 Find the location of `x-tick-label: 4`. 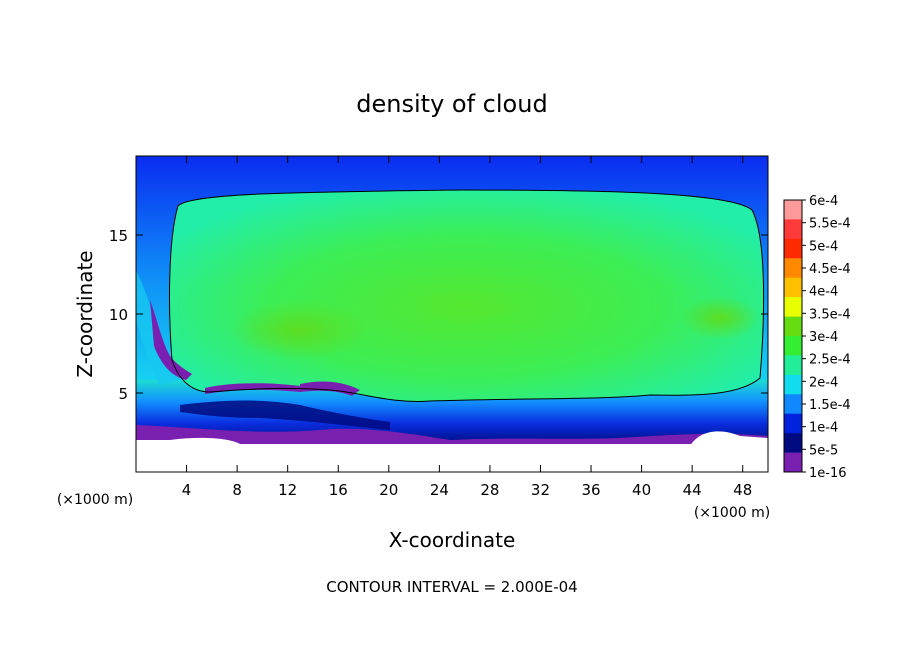

x-tick-label: 4 is located at coordinates (187, 490).